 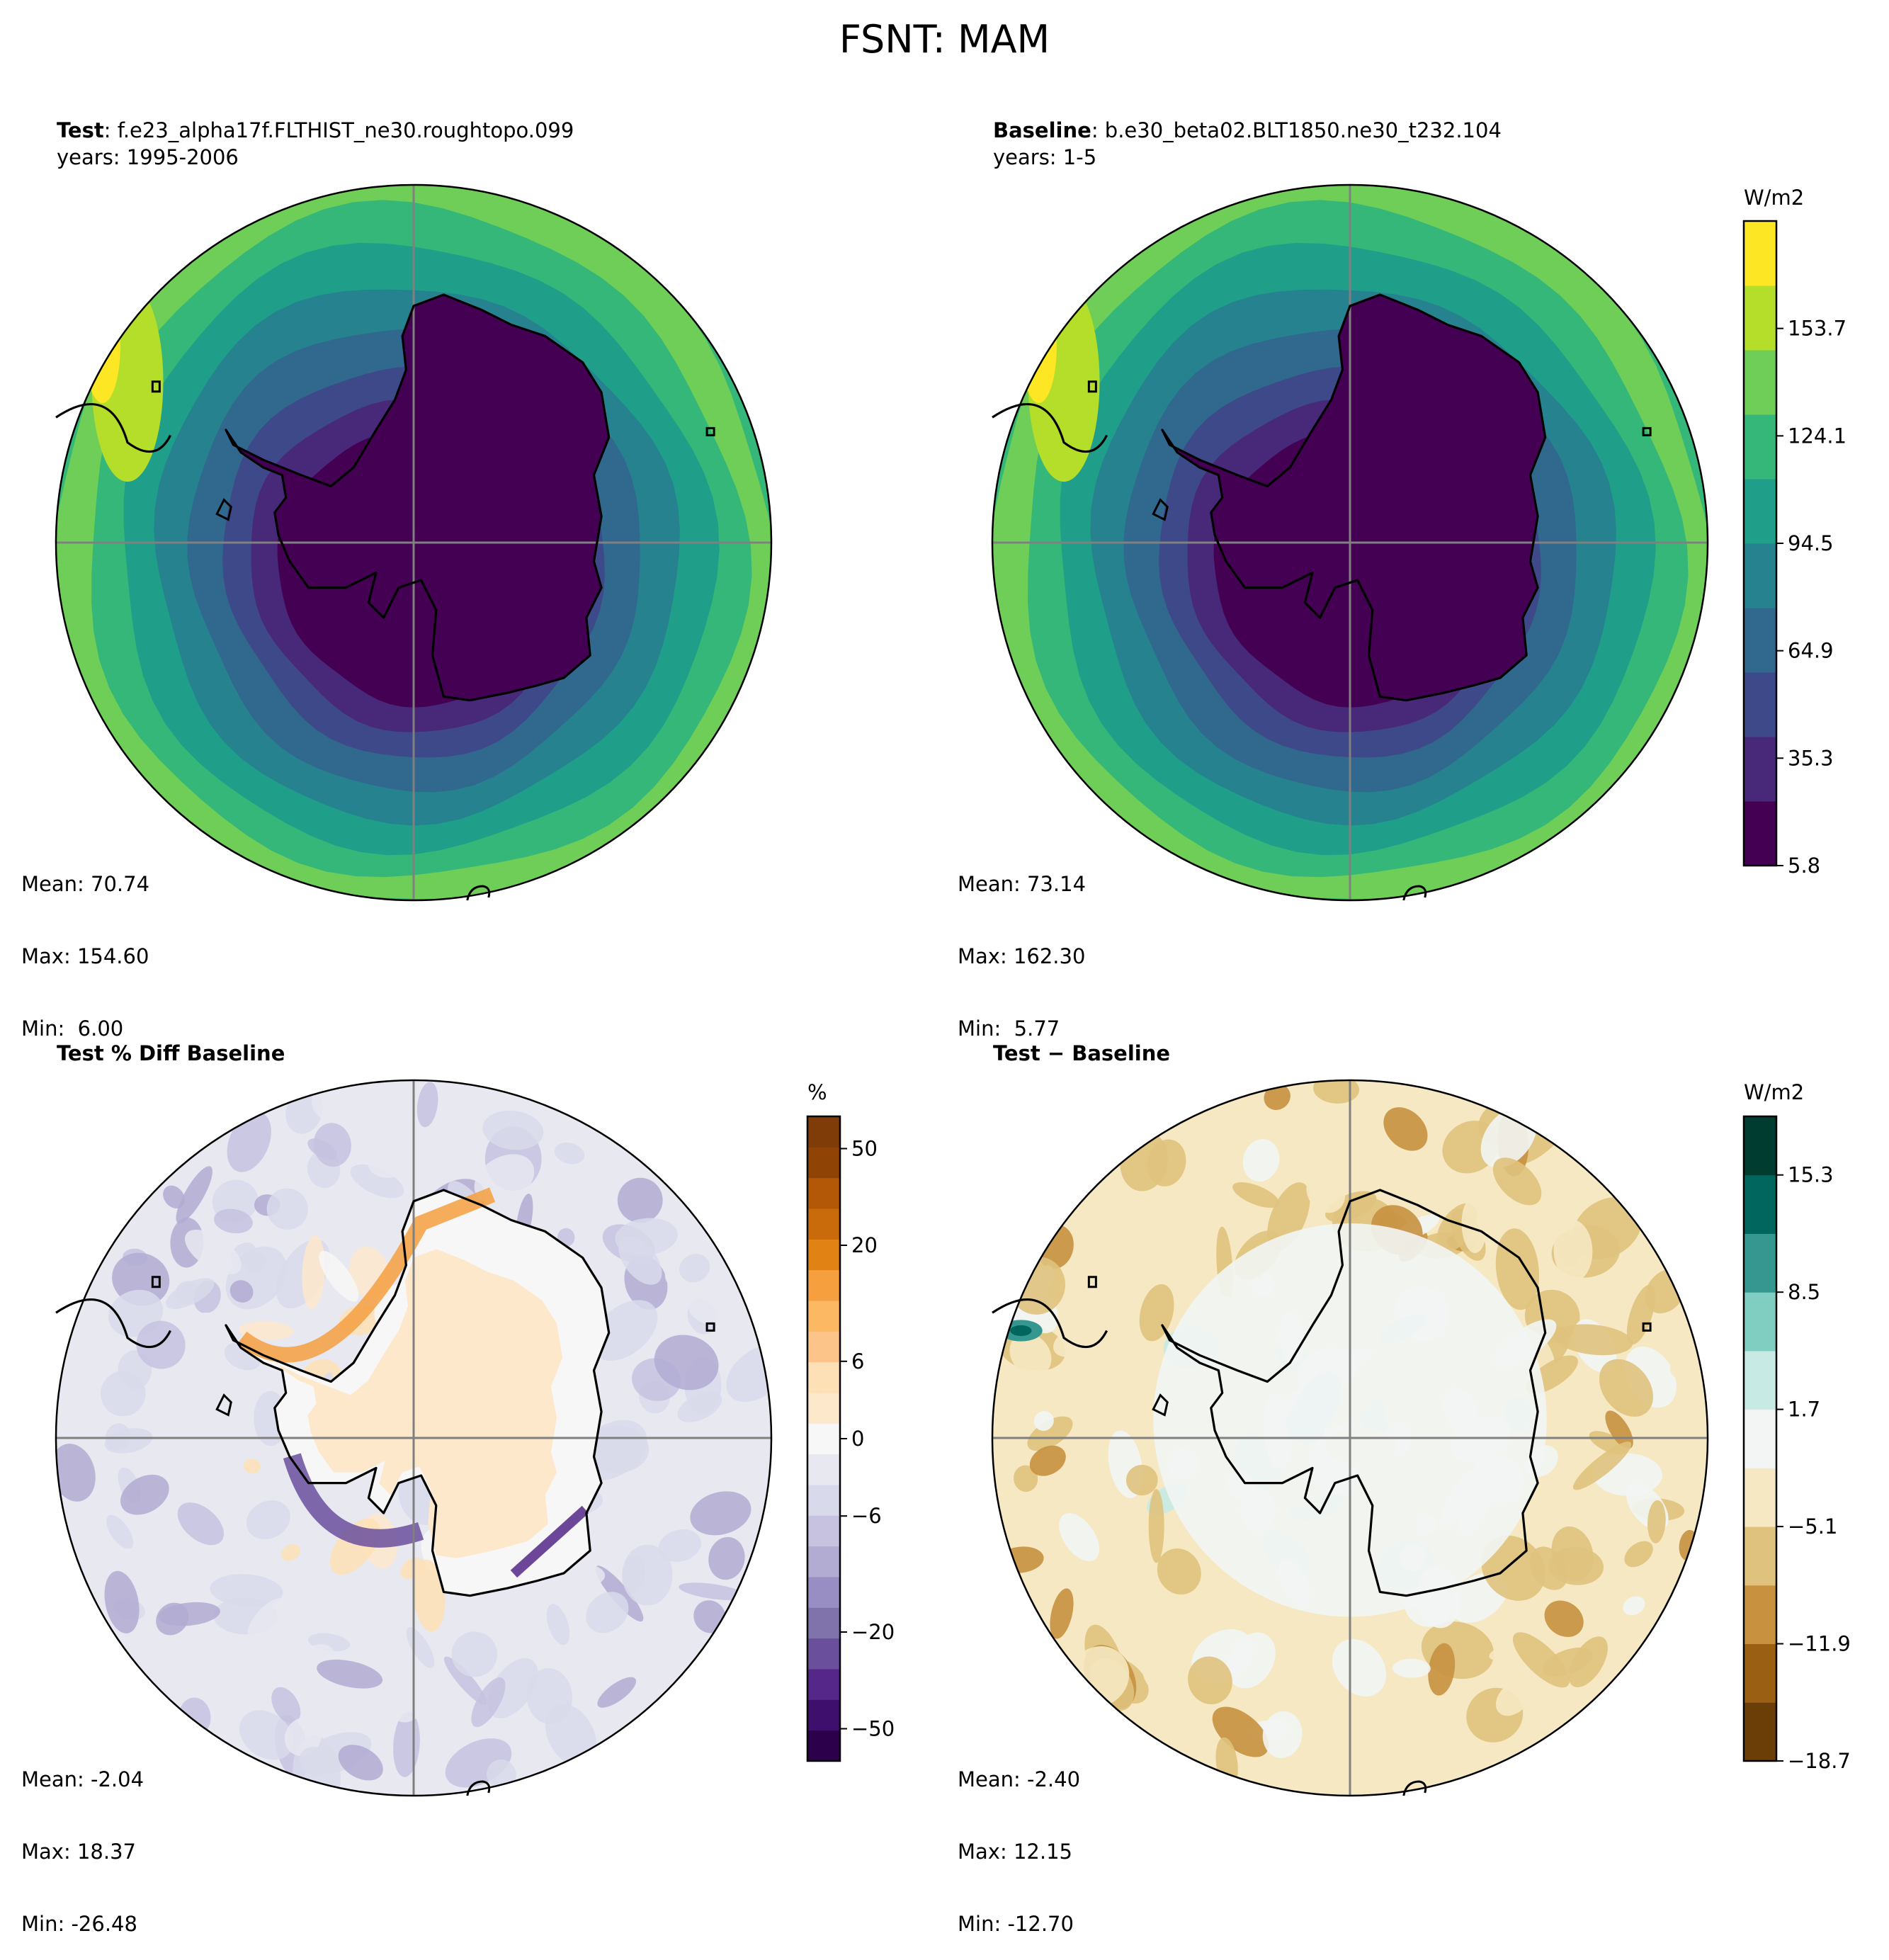 I want to click on baseline-map-boundary, so click(x=1350, y=542).